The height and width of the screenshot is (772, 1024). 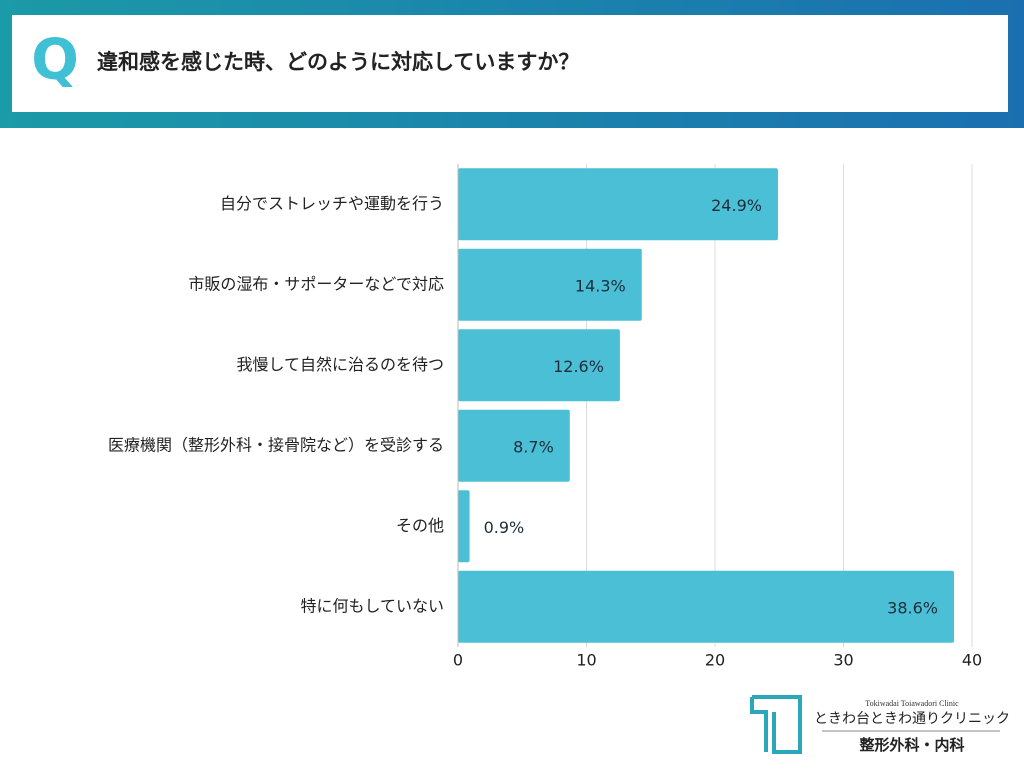 What do you see at coordinates (736, 205) in the screenshot?
I see `value-label: 24.9%` at bounding box center [736, 205].